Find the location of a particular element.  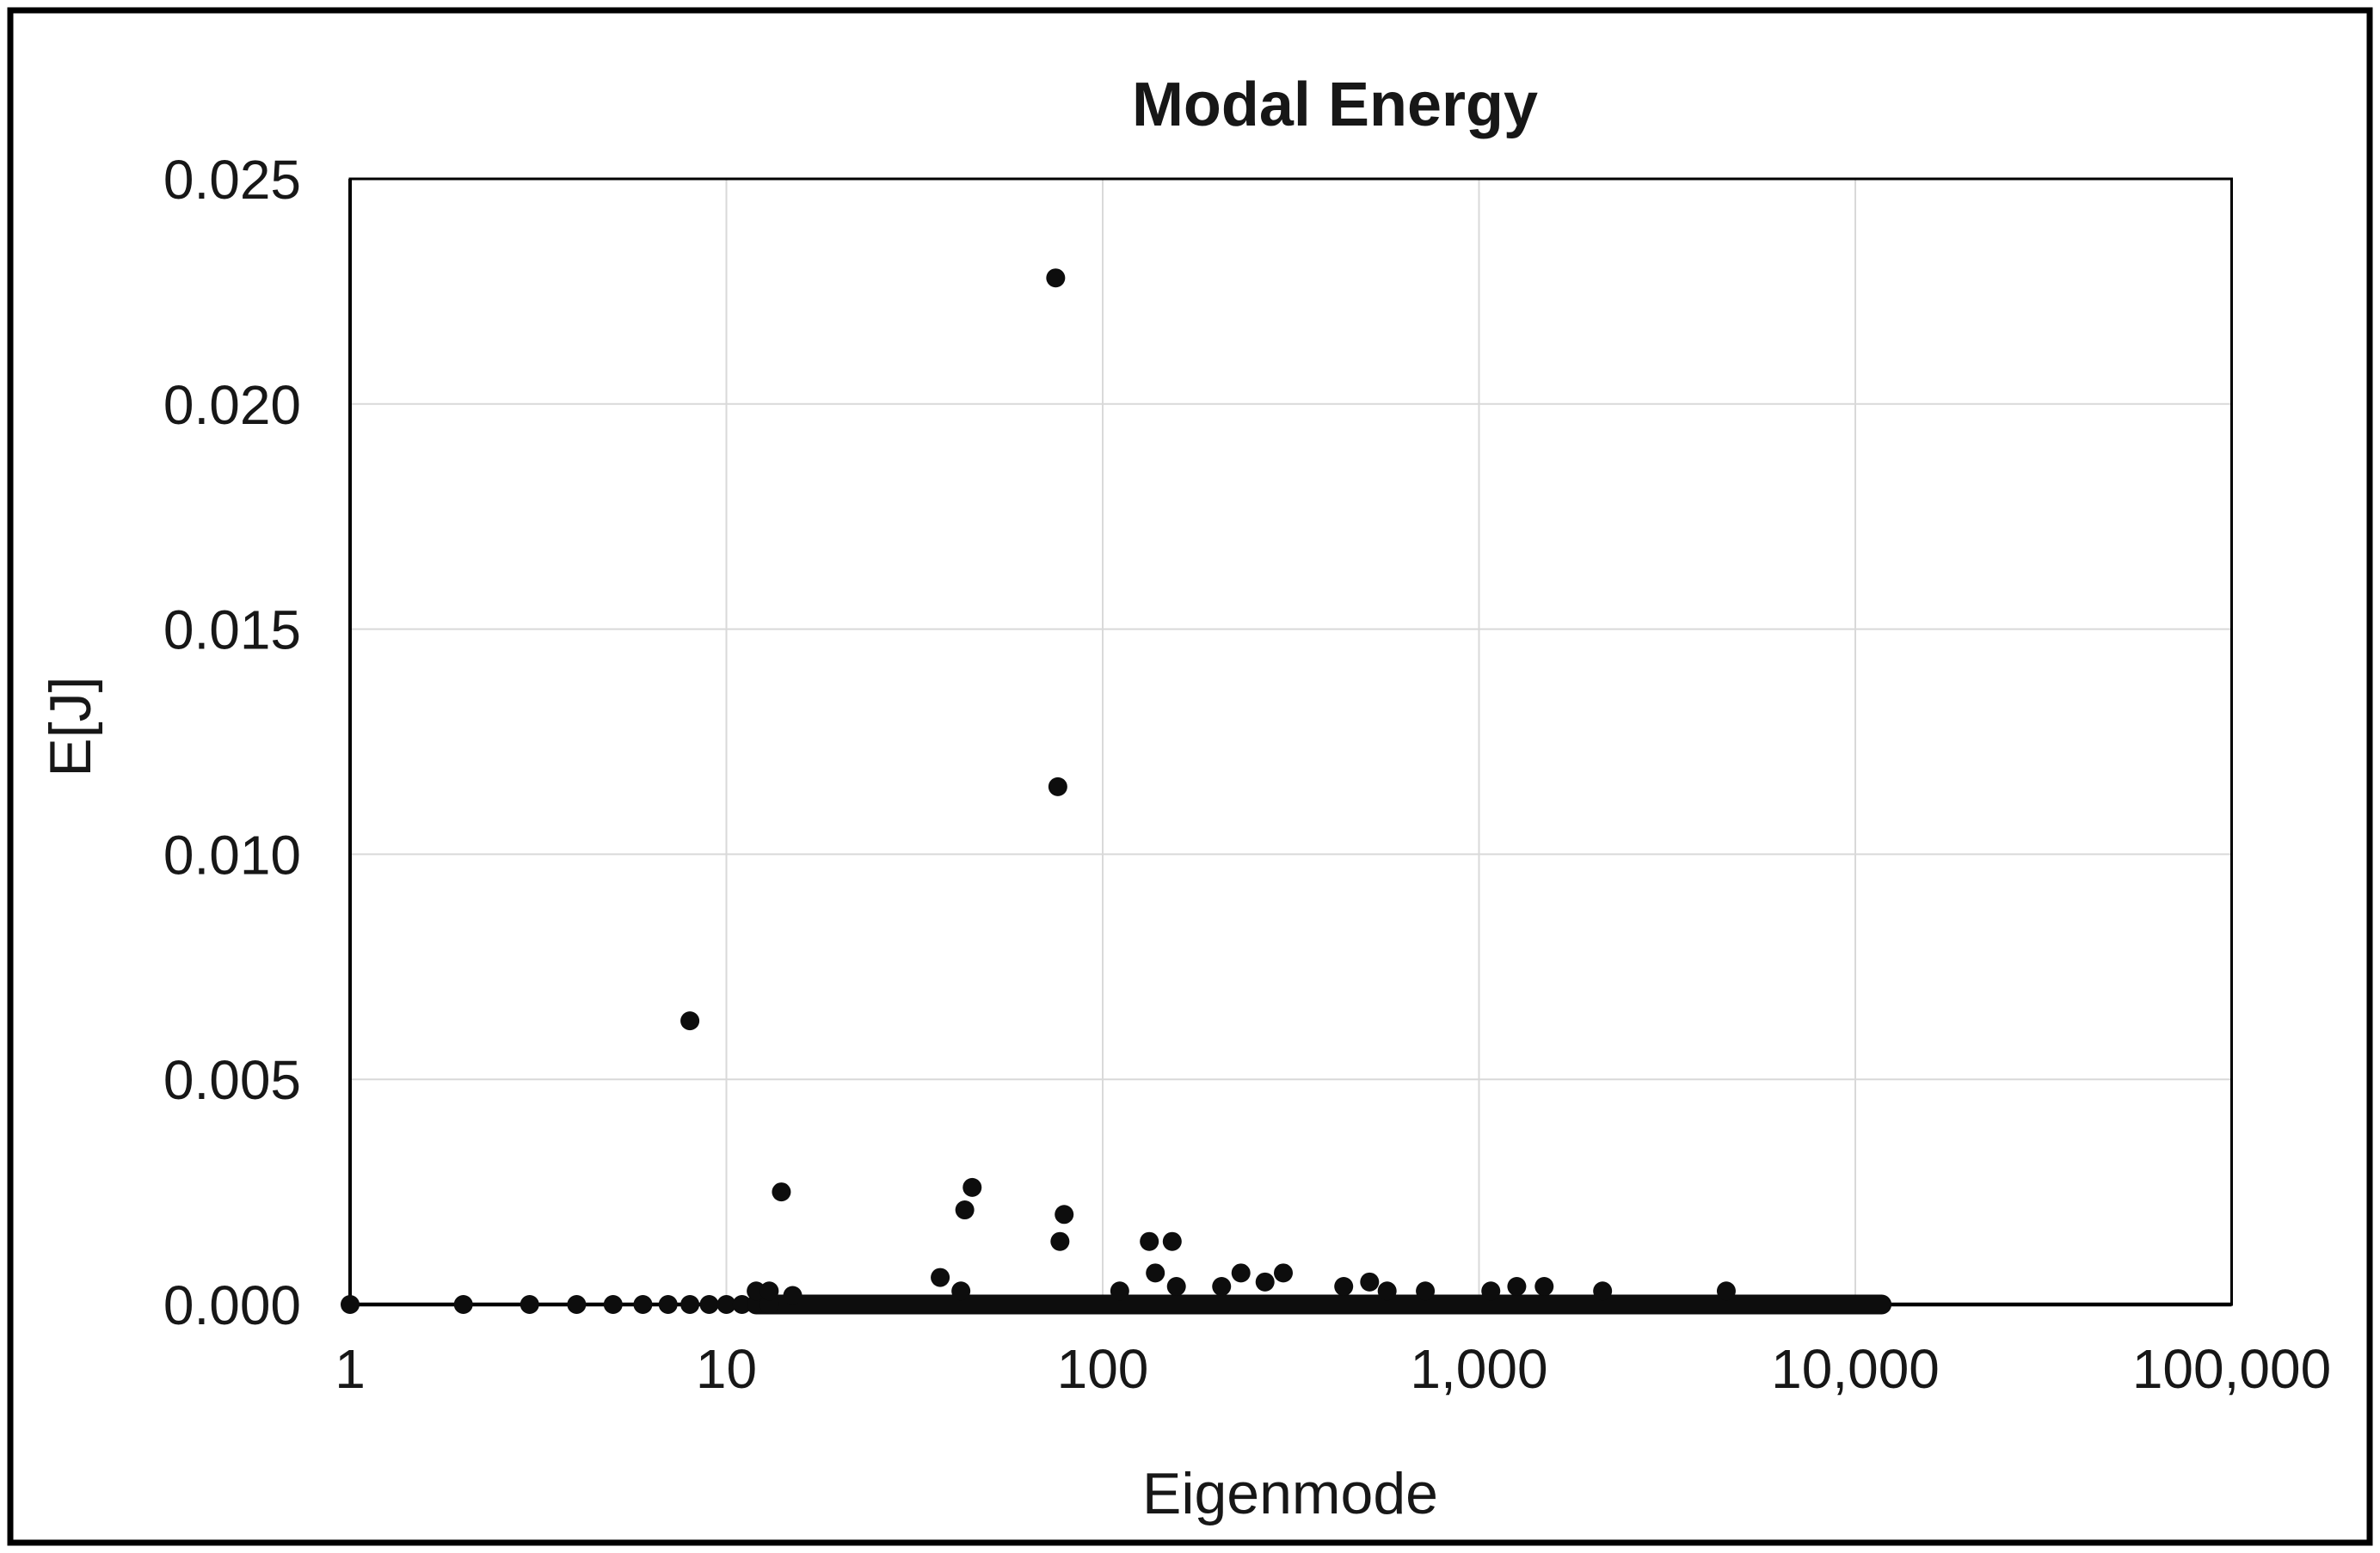

y-axis-tick-label: 0.000 is located at coordinates (232, 1305).